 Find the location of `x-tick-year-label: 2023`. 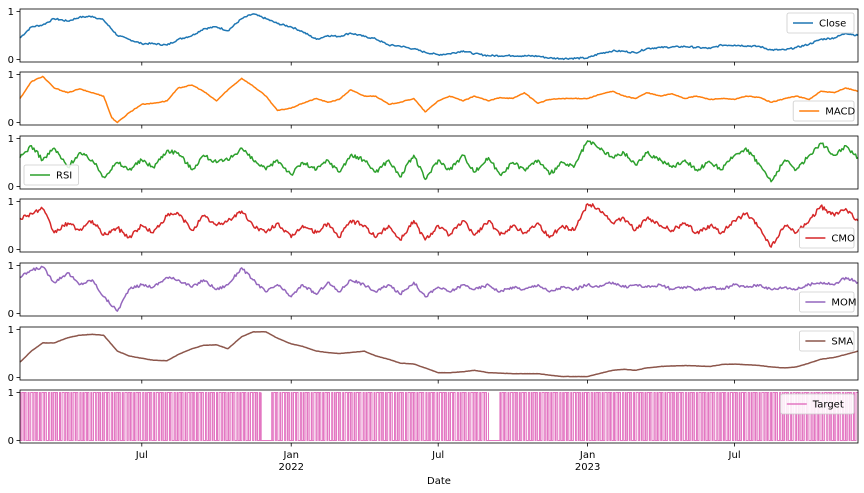

x-tick-year-label: 2023 is located at coordinates (587, 467).